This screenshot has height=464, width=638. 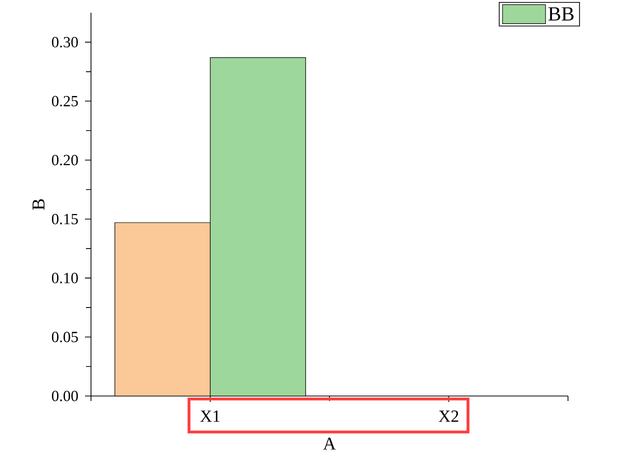 I want to click on y-tick-label: 0.15, so click(x=65, y=219).